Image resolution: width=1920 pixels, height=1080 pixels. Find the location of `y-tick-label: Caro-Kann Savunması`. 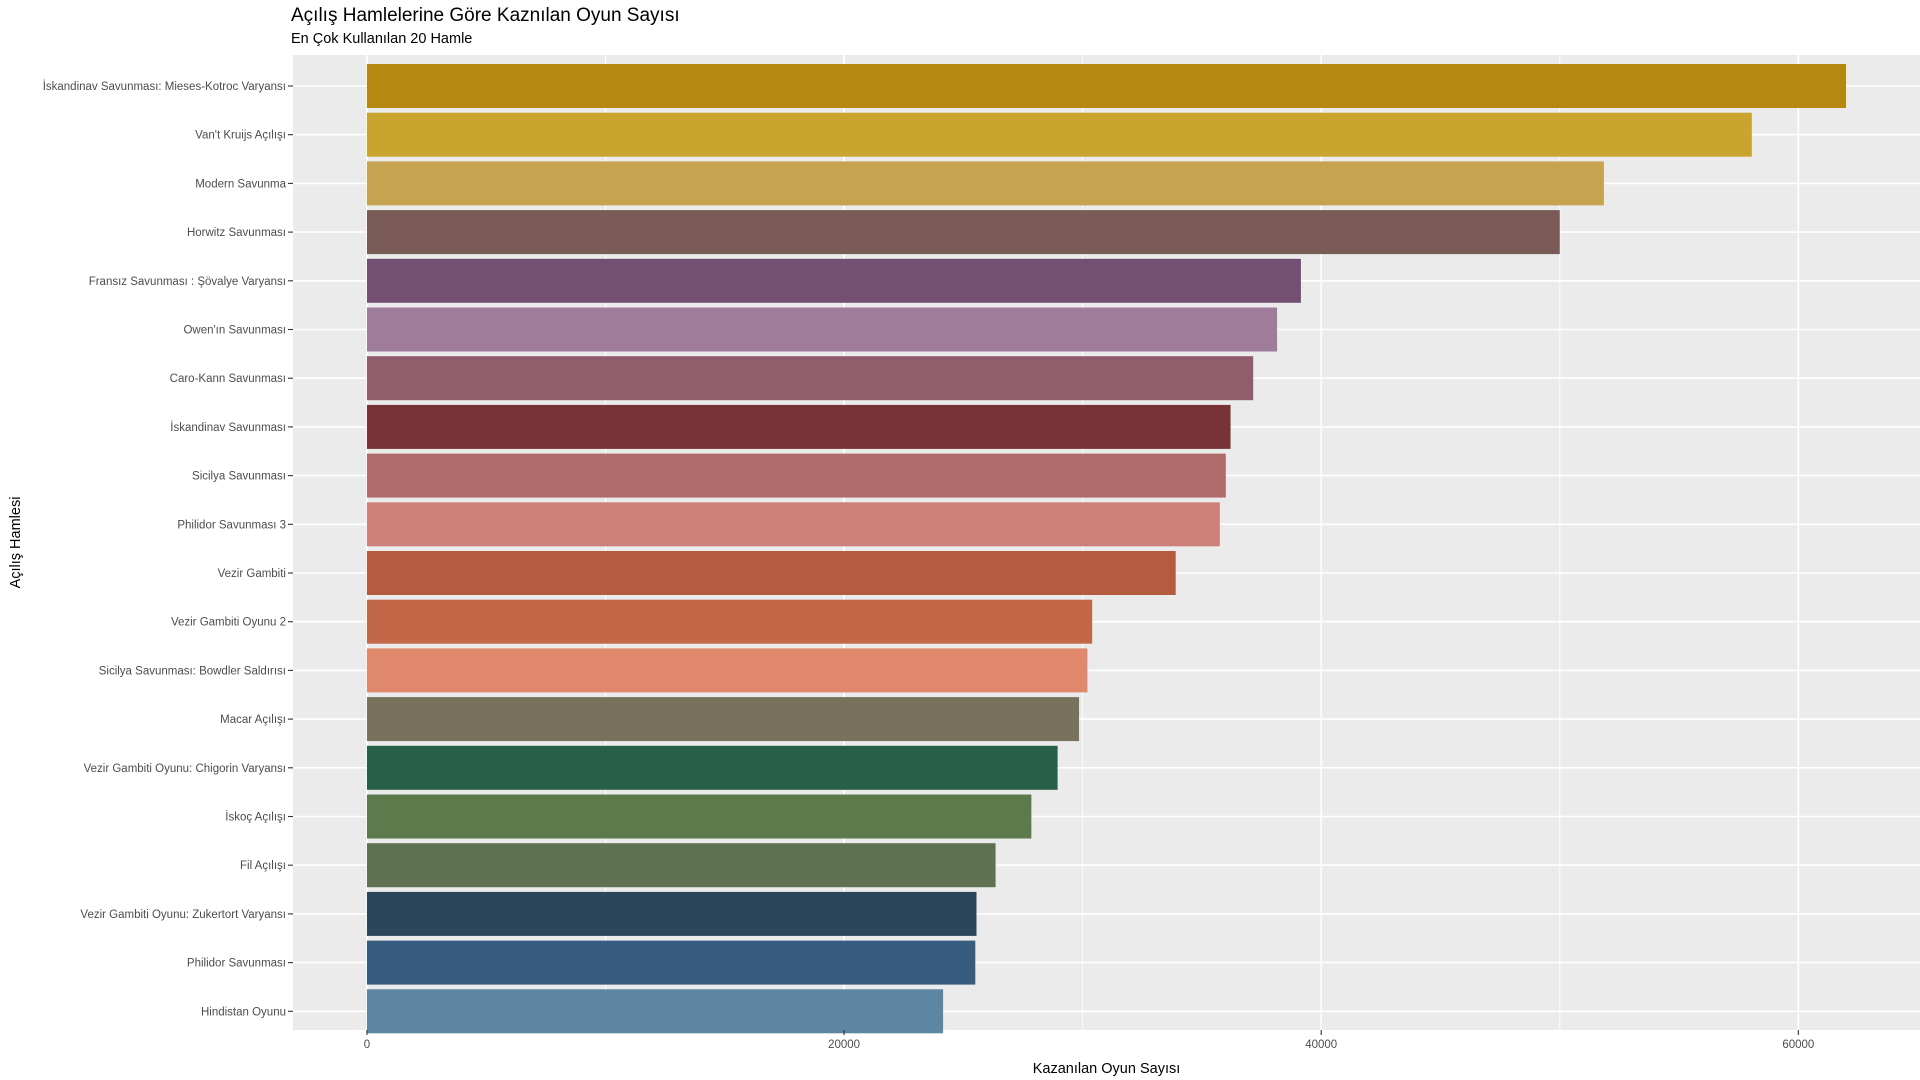

y-tick-label: Caro-Kann Savunması is located at coordinates (228, 379).